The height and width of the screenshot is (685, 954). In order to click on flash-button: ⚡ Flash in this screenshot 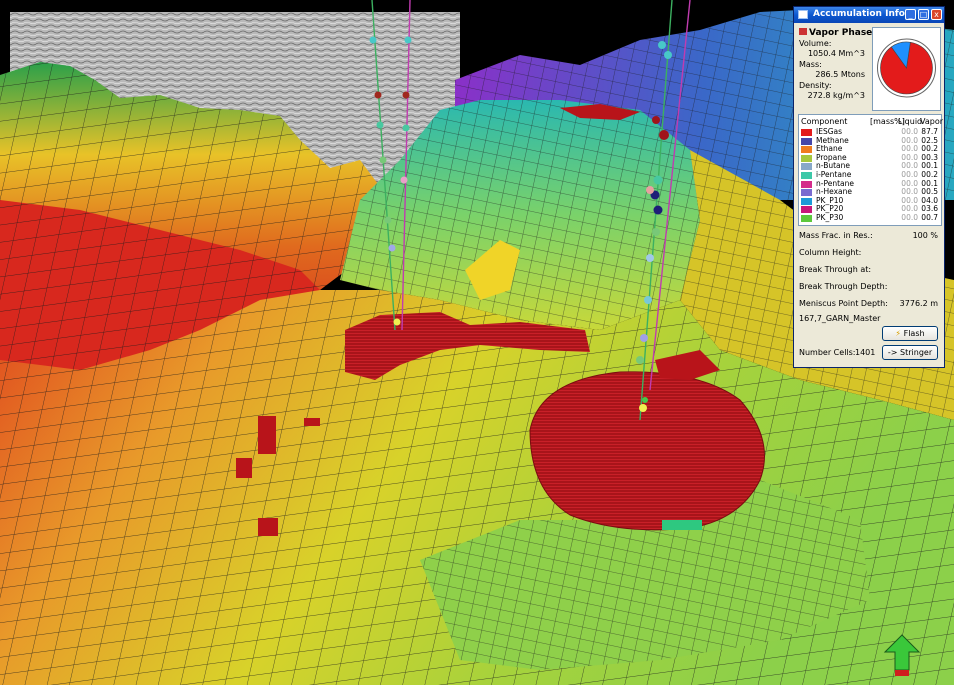, I will do `click(910, 333)`.